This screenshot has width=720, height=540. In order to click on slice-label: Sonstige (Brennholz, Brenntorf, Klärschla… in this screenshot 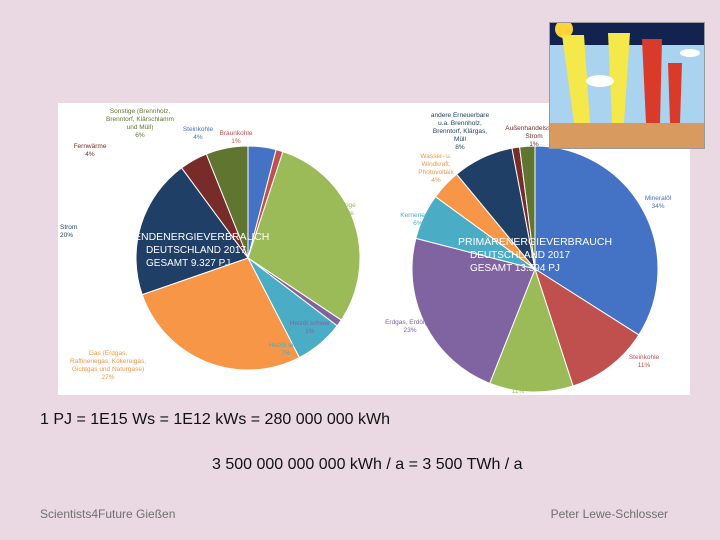, I will do `click(140, 123)`.